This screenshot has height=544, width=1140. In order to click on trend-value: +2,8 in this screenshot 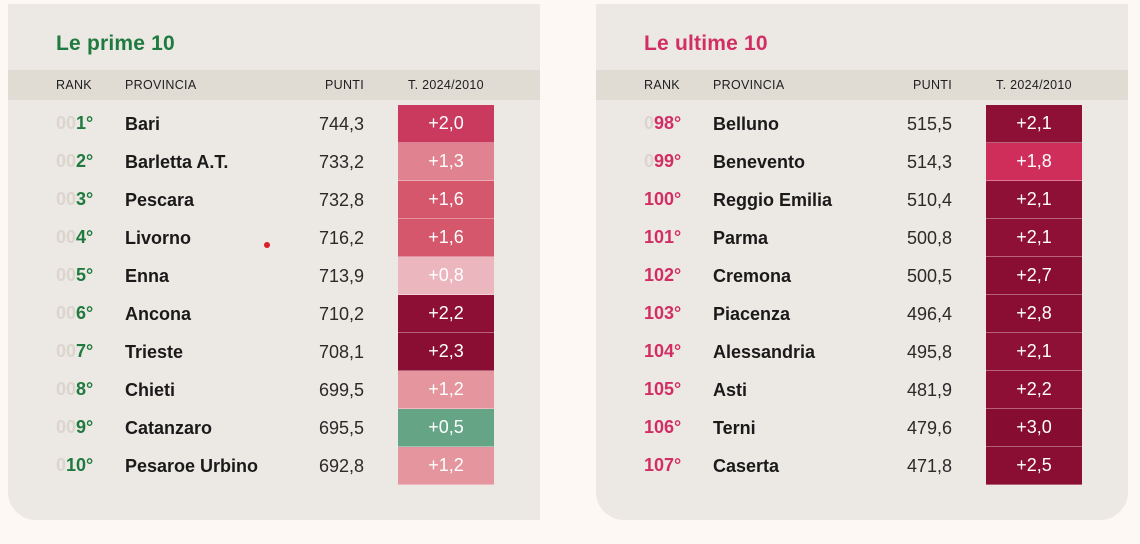, I will do `click(1034, 314)`.